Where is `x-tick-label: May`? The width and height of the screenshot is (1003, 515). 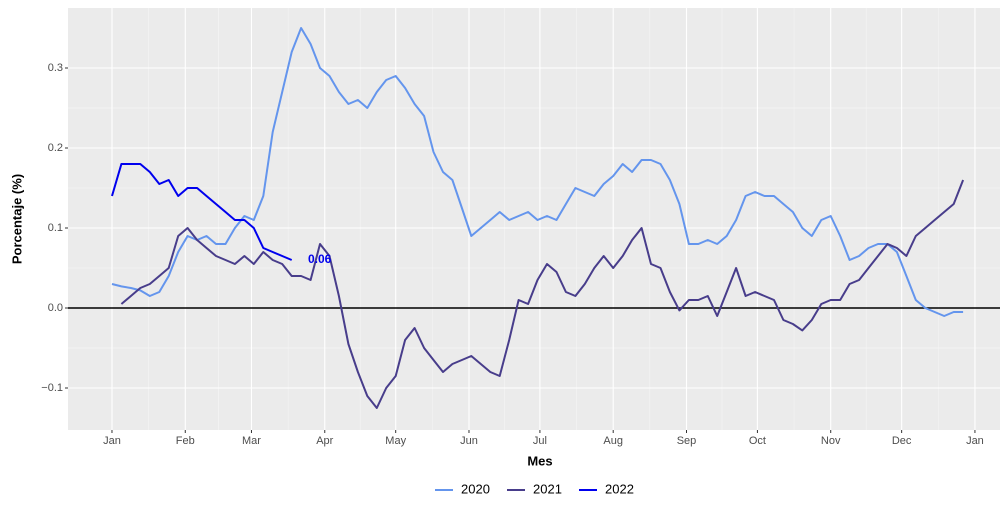
x-tick-label: May is located at coordinates (395, 441).